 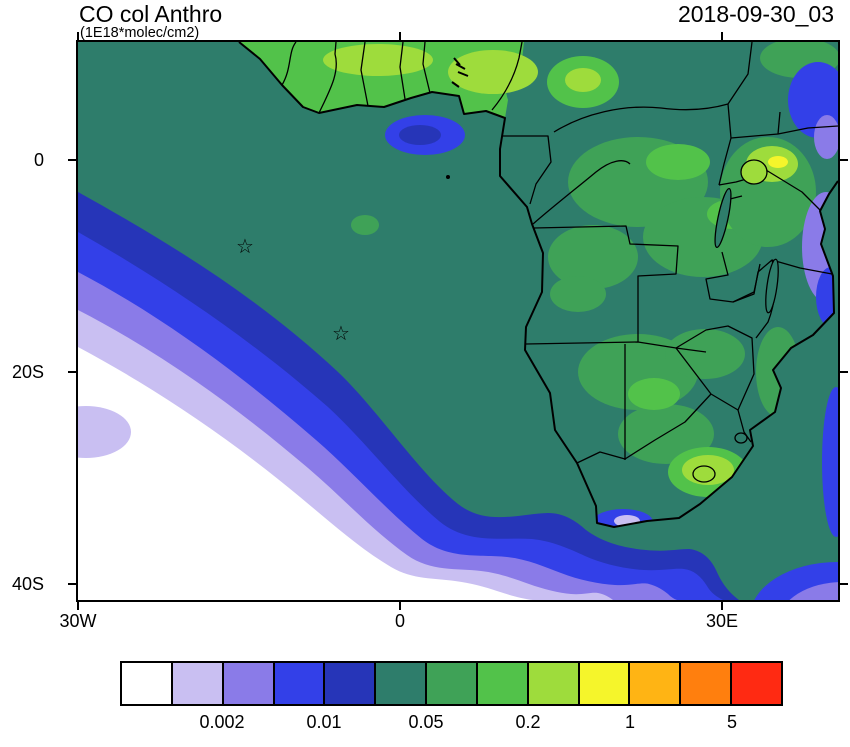 I want to click on plot-title: CO col Anthro, so click(x=151, y=14).